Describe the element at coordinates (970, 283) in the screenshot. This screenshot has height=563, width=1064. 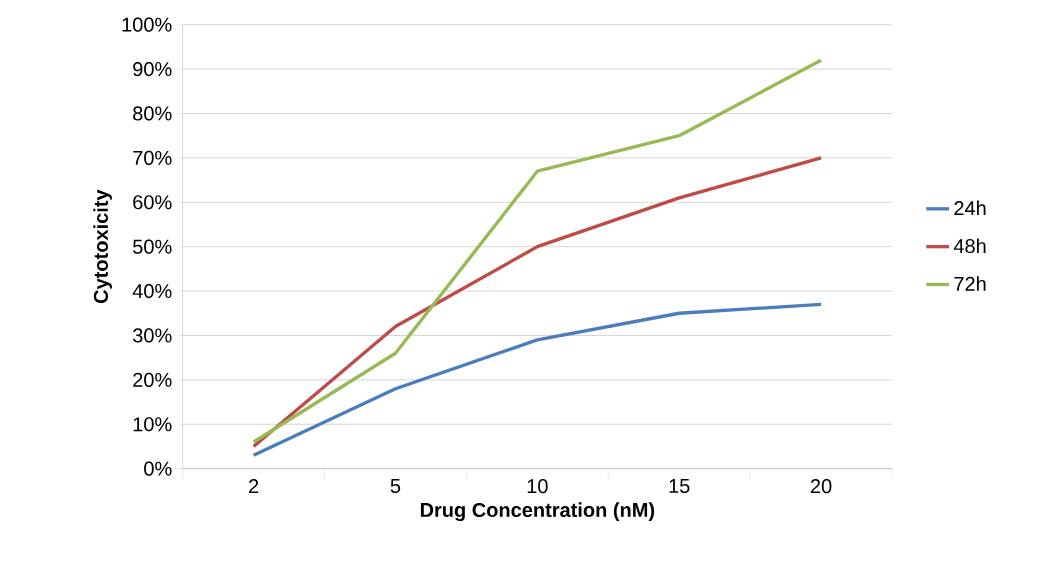
I see `legend-label: 72h` at that location.